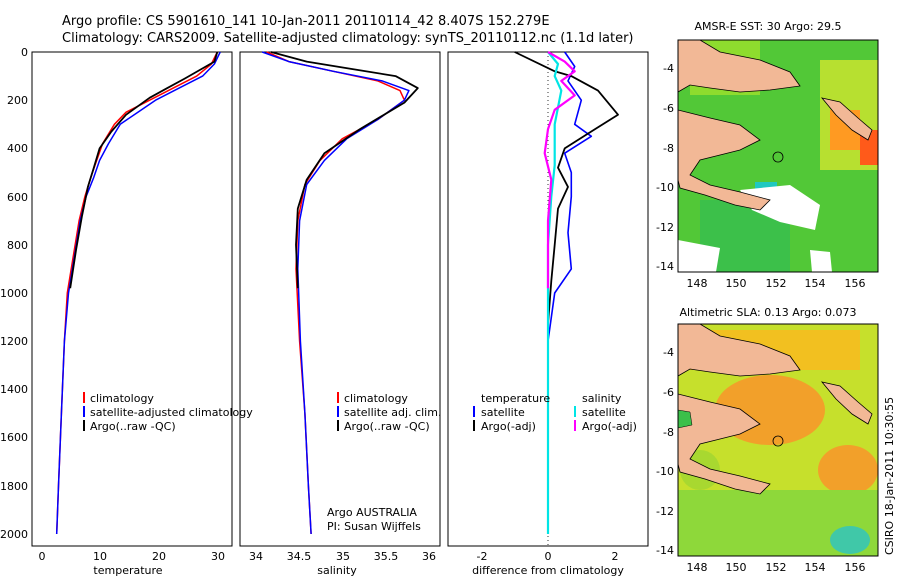 The width and height of the screenshot is (900, 580). What do you see at coordinates (615, 556) in the screenshot?
I see `xtick-label: 2` at bounding box center [615, 556].